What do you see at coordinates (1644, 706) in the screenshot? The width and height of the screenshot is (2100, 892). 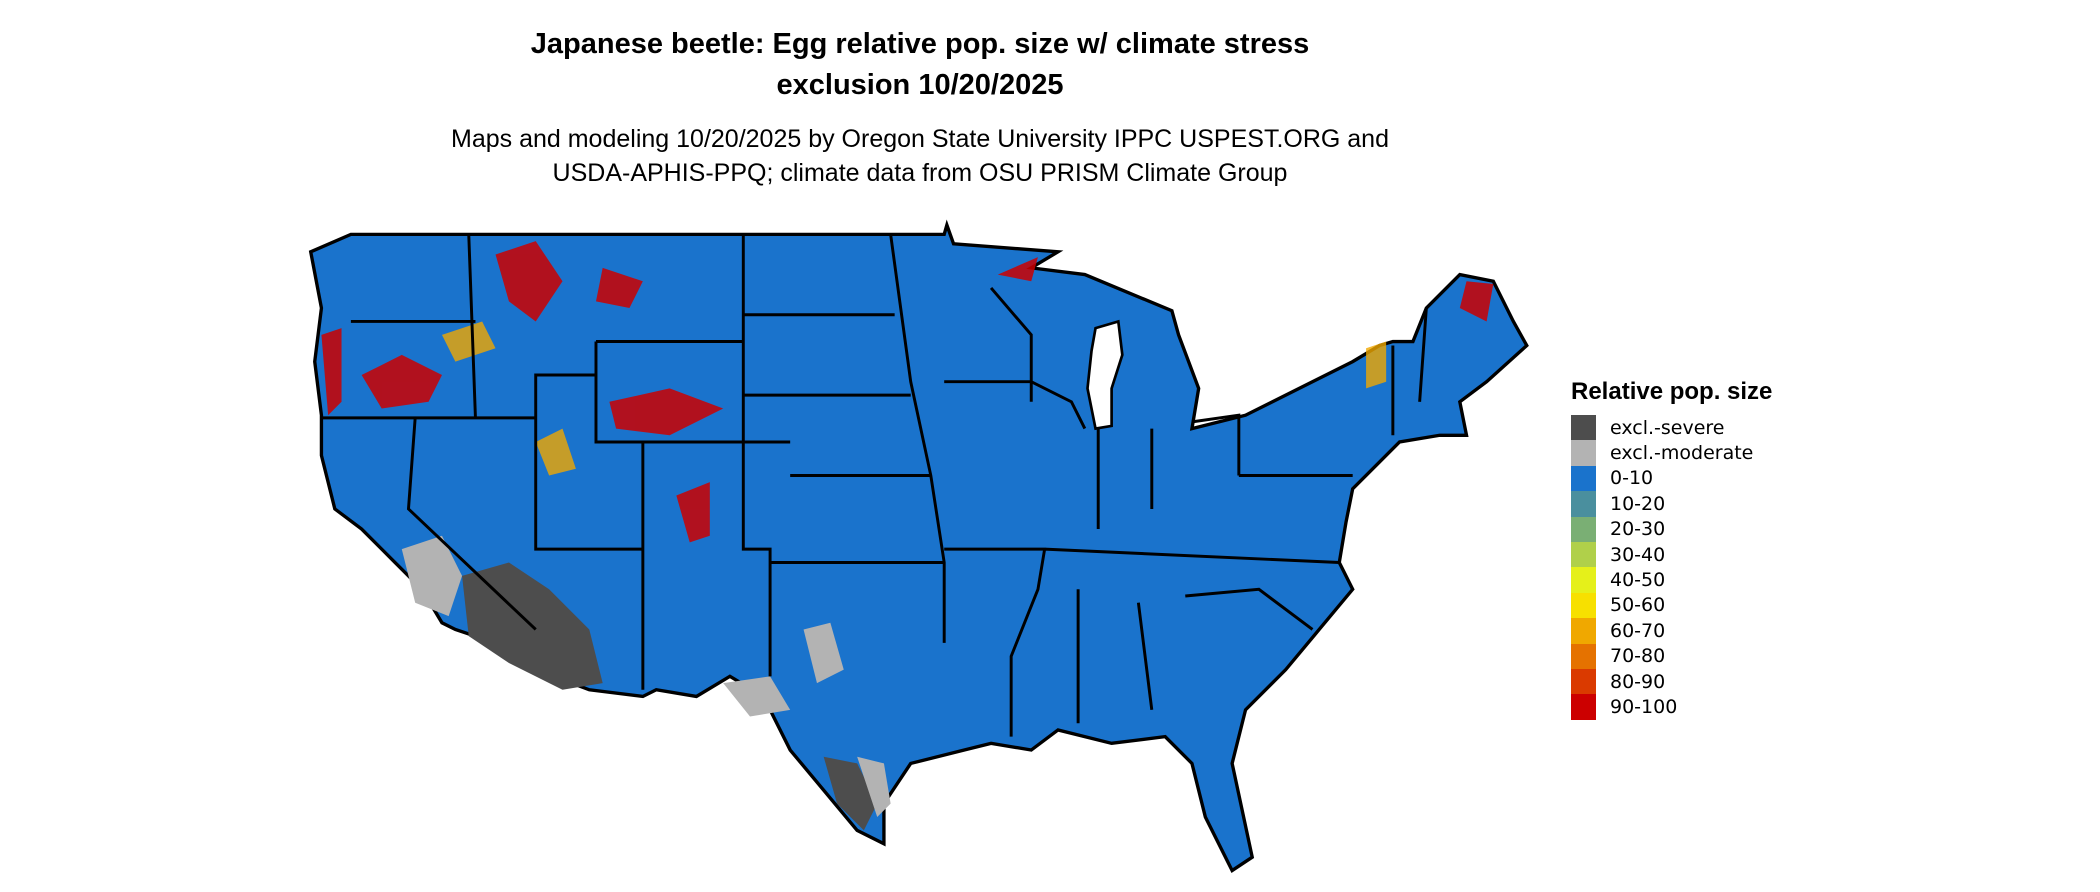 I see `legend-label: 90-100` at bounding box center [1644, 706].